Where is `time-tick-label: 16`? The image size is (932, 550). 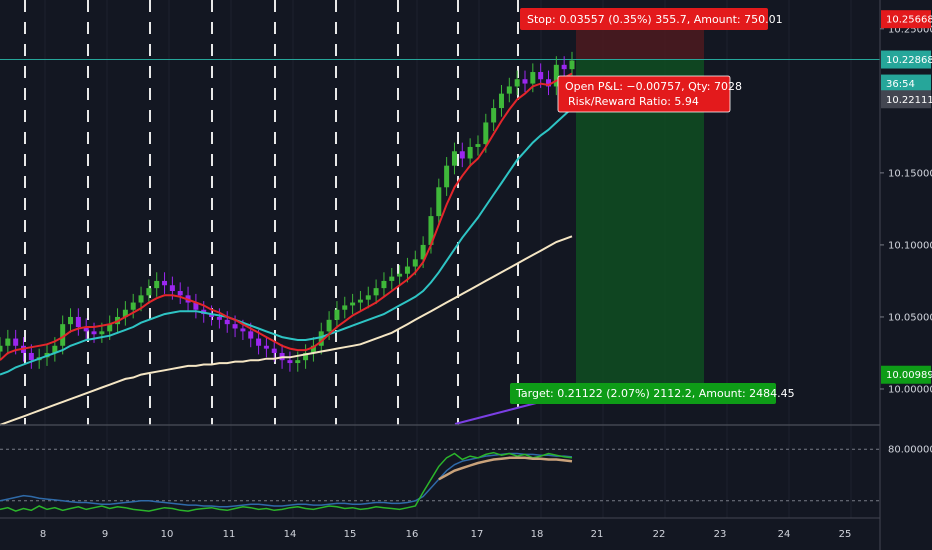
time-tick-label: 16 is located at coordinates (412, 534).